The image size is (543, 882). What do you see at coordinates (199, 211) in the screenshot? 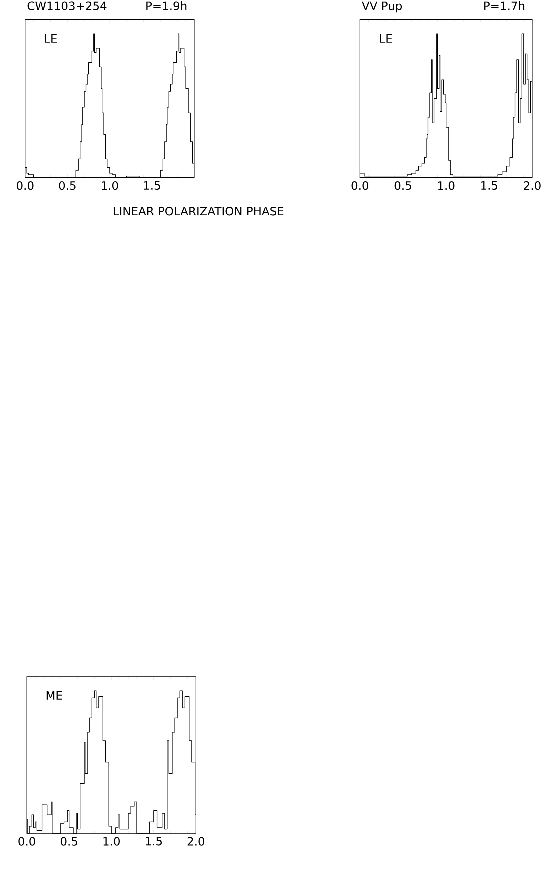
I see `x-axis-title: LINEAR POLARIZATION PHASE` at bounding box center [199, 211].